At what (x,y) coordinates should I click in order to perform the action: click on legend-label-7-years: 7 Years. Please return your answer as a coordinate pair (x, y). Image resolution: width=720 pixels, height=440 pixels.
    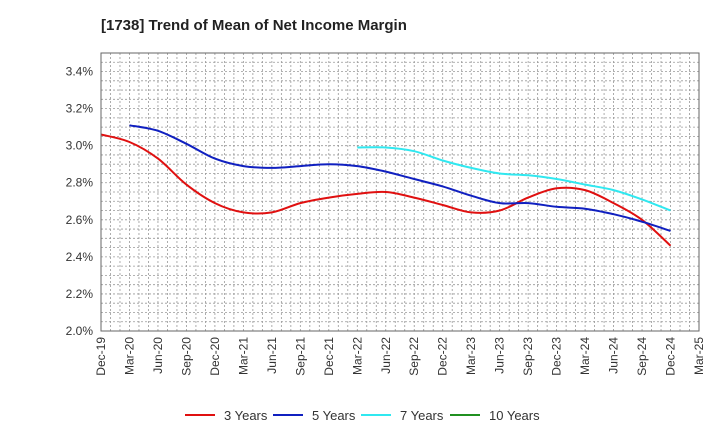
    Looking at the image, I should click on (422, 415).